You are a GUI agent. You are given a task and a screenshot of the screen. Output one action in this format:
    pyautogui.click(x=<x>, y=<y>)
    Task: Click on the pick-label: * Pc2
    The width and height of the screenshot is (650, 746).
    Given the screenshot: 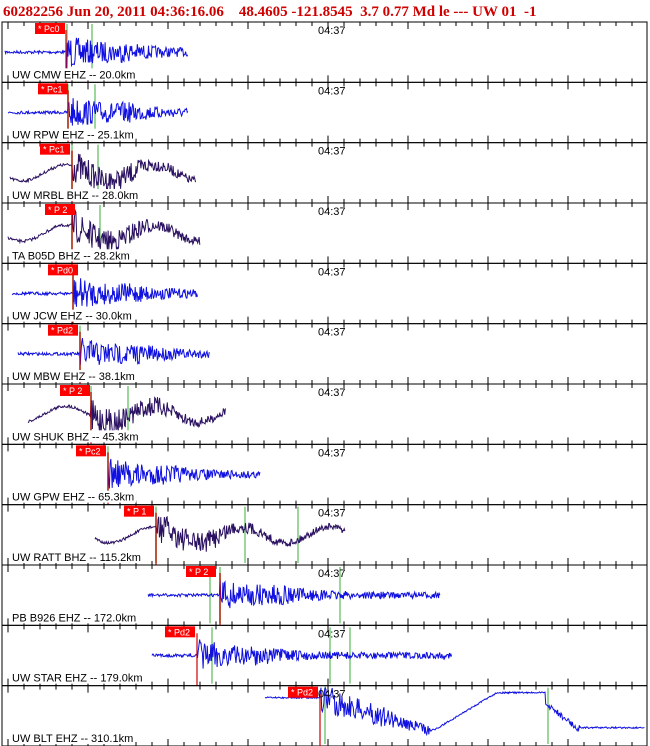 What is the action you would take?
    pyautogui.click(x=90, y=451)
    